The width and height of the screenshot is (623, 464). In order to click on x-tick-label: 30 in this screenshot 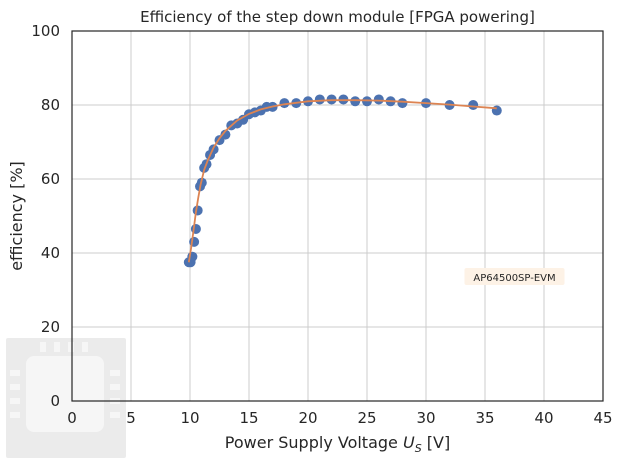, I will do `click(425, 418)`.